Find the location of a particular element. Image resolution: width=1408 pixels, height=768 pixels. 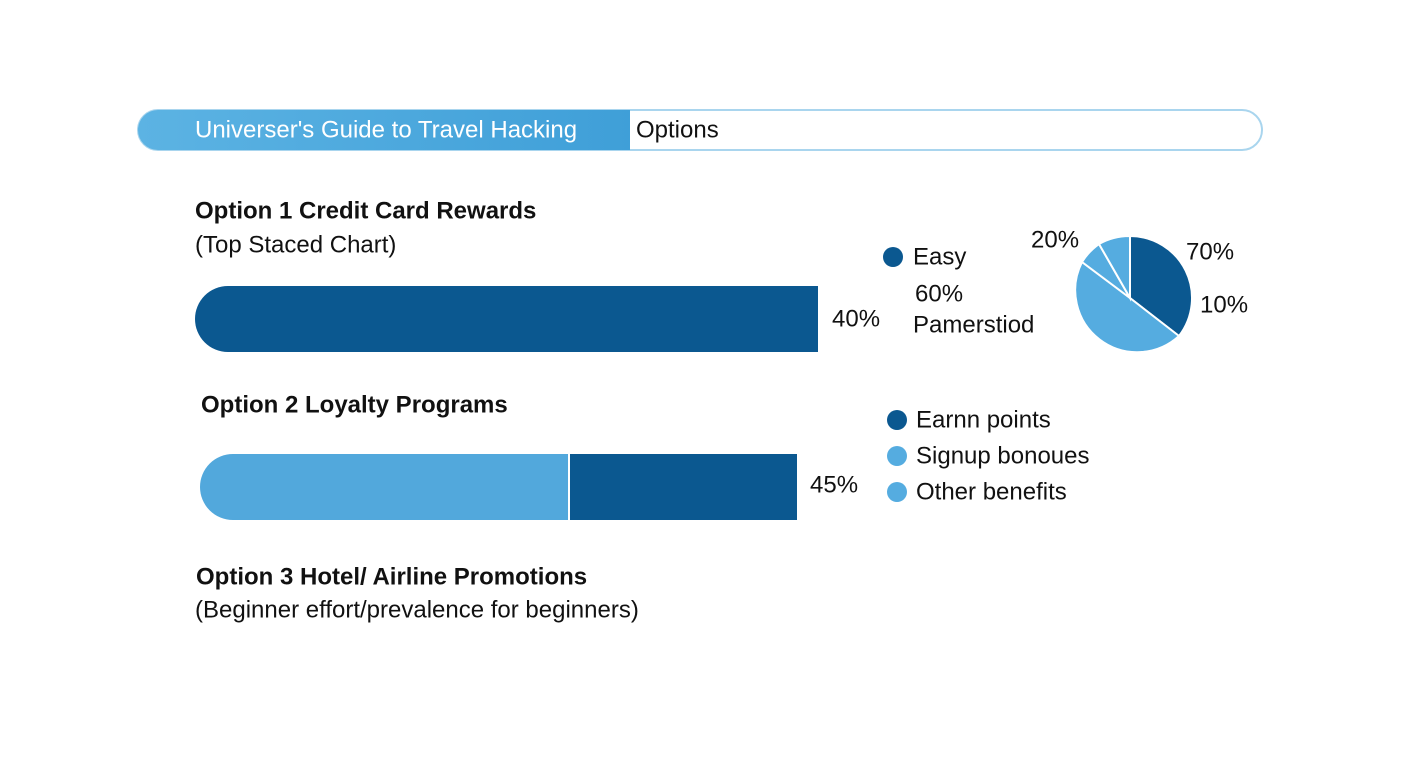

option-title: Option 3 Hotel/ Airline Promotions is located at coordinates (391, 576).